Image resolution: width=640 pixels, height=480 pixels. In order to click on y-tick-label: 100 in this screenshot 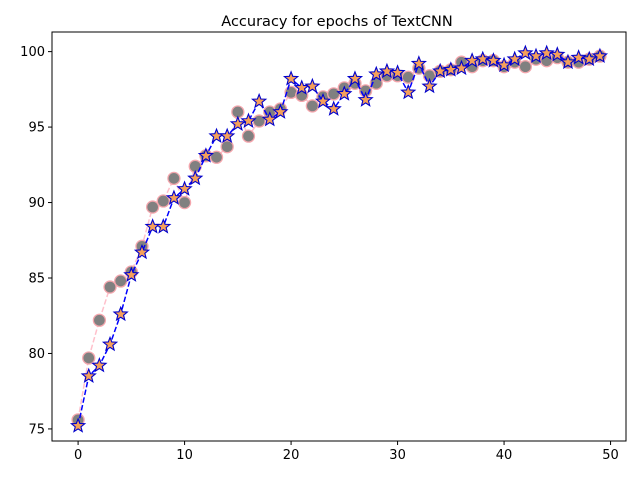, I will do `click(32, 52)`.